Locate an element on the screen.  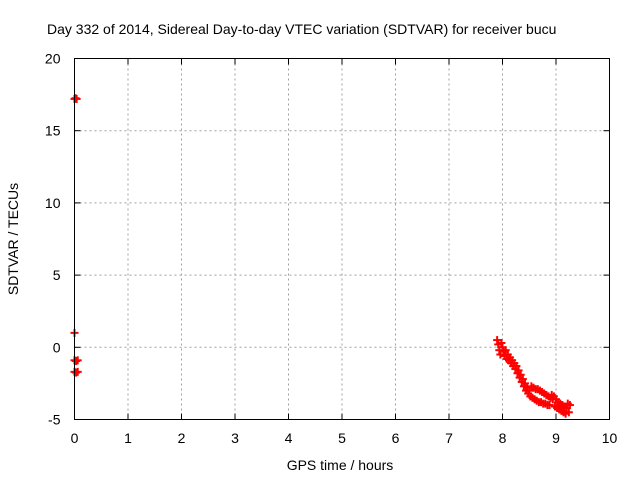
x-tick-label: 5 is located at coordinates (342, 438).